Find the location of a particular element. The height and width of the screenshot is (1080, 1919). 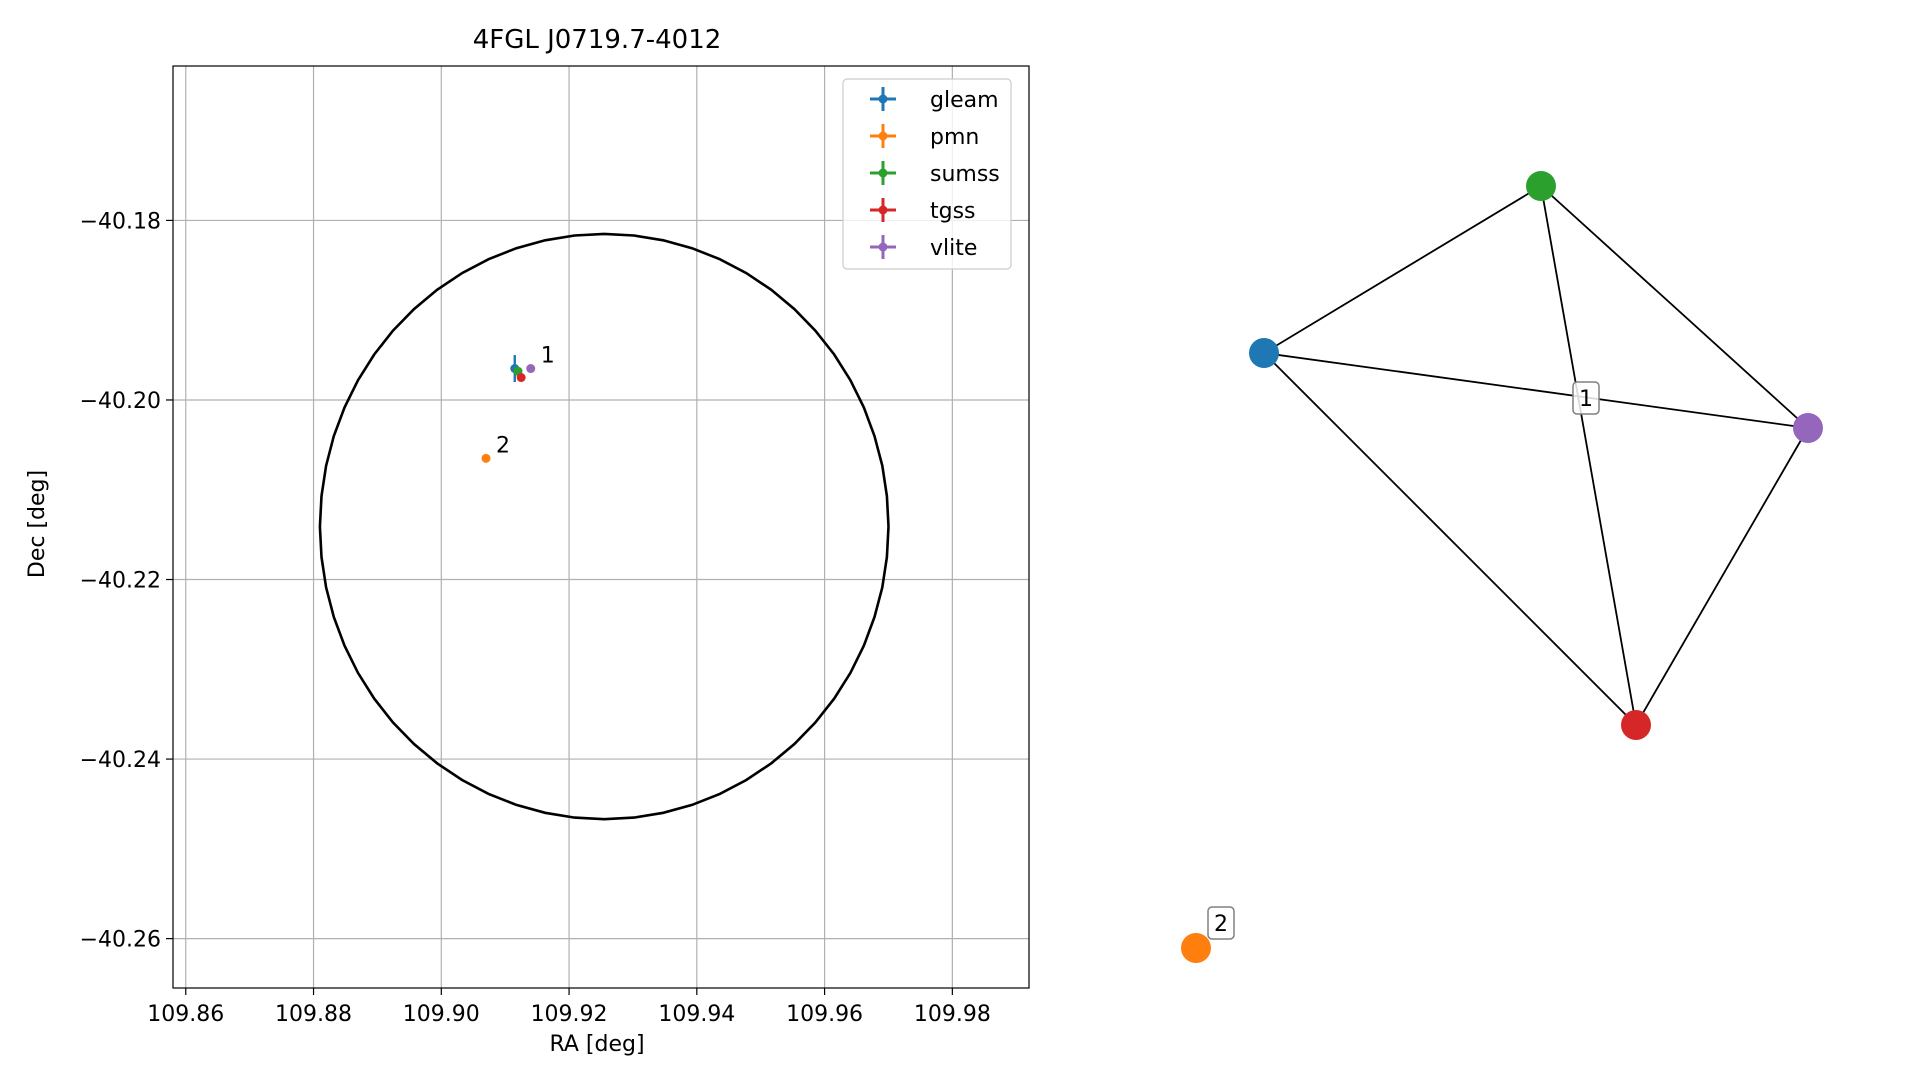

legend-marker-tgss is located at coordinates (883, 210).